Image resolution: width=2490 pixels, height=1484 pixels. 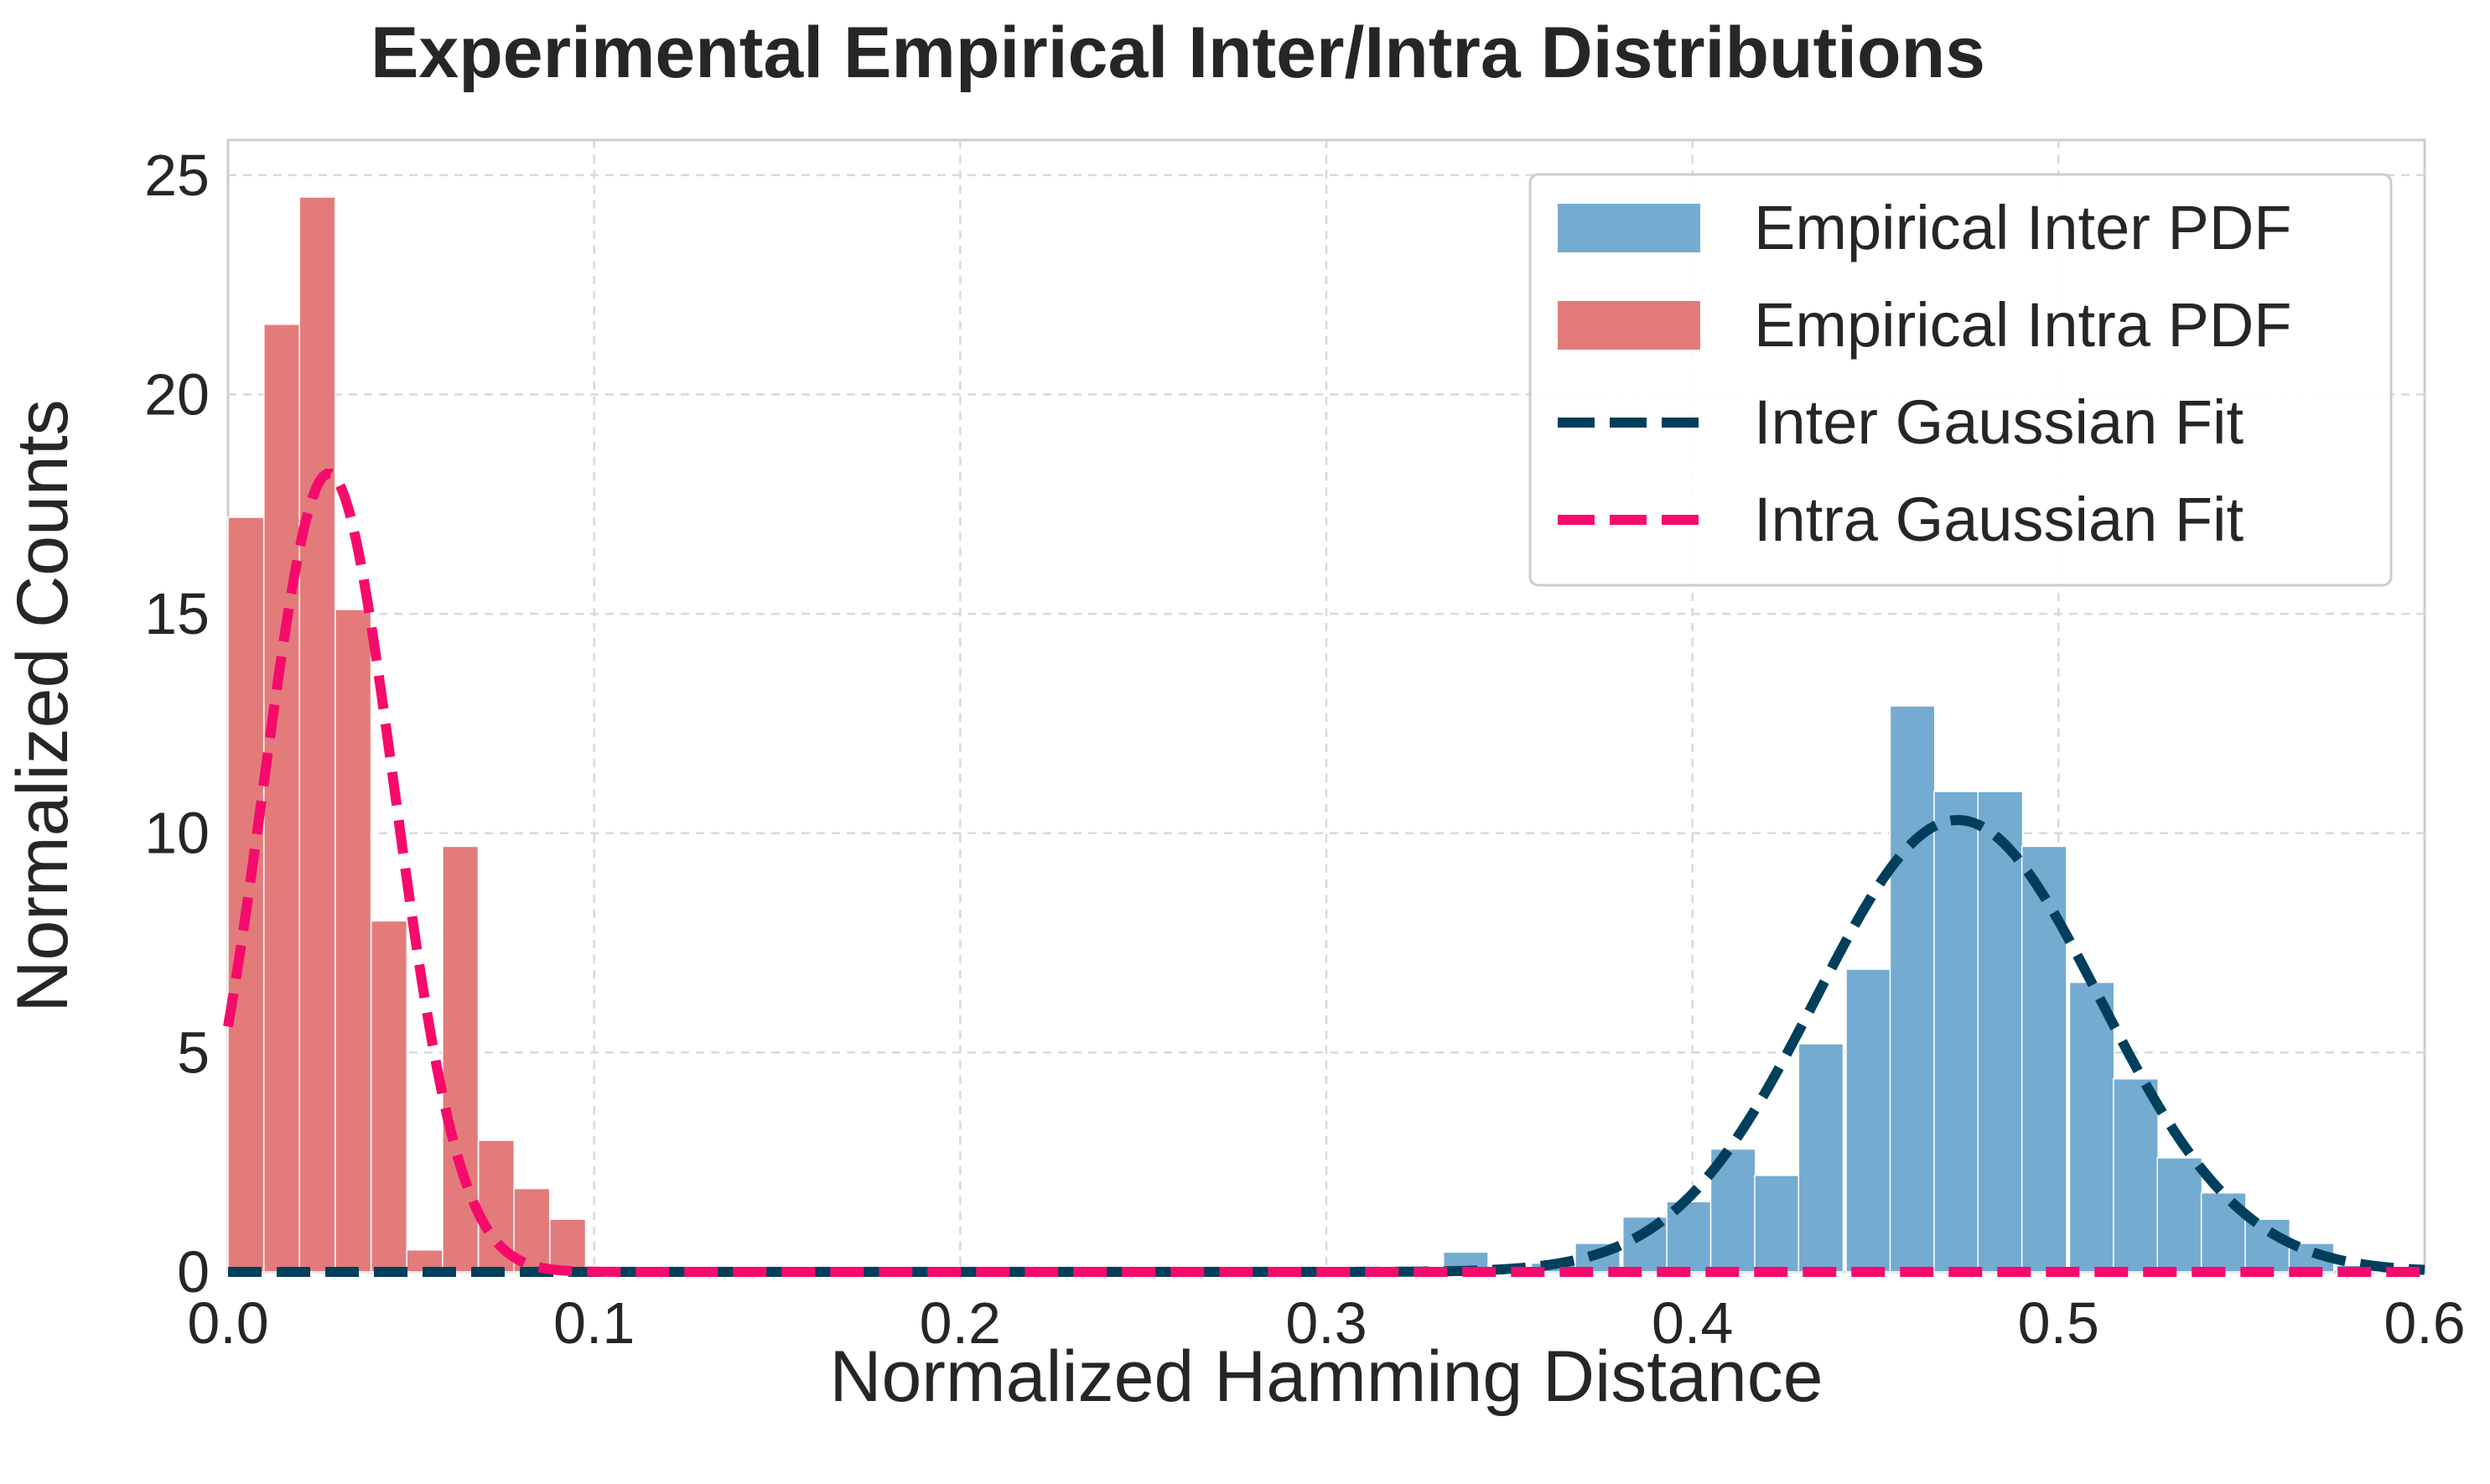 What do you see at coordinates (960, 1323) in the screenshot?
I see `x-tick-label: 0.2` at bounding box center [960, 1323].